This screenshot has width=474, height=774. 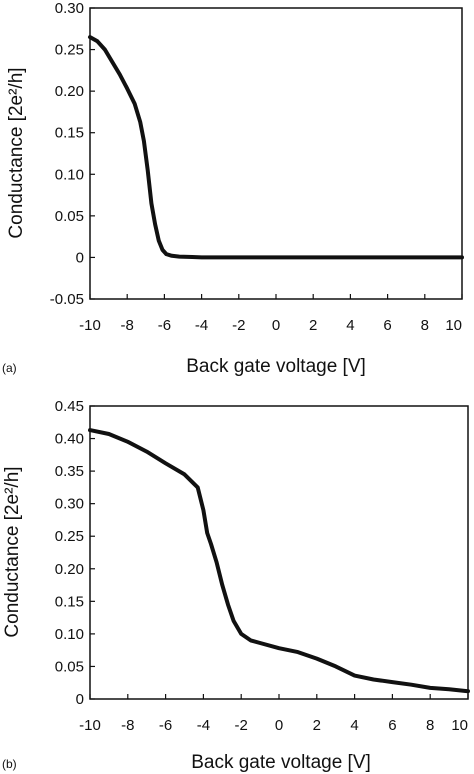 What do you see at coordinates (16, 152) in the screenshot?
I see `y-axis-label-a: Conductance [2e²/h]` at bounding box center [16, 152].